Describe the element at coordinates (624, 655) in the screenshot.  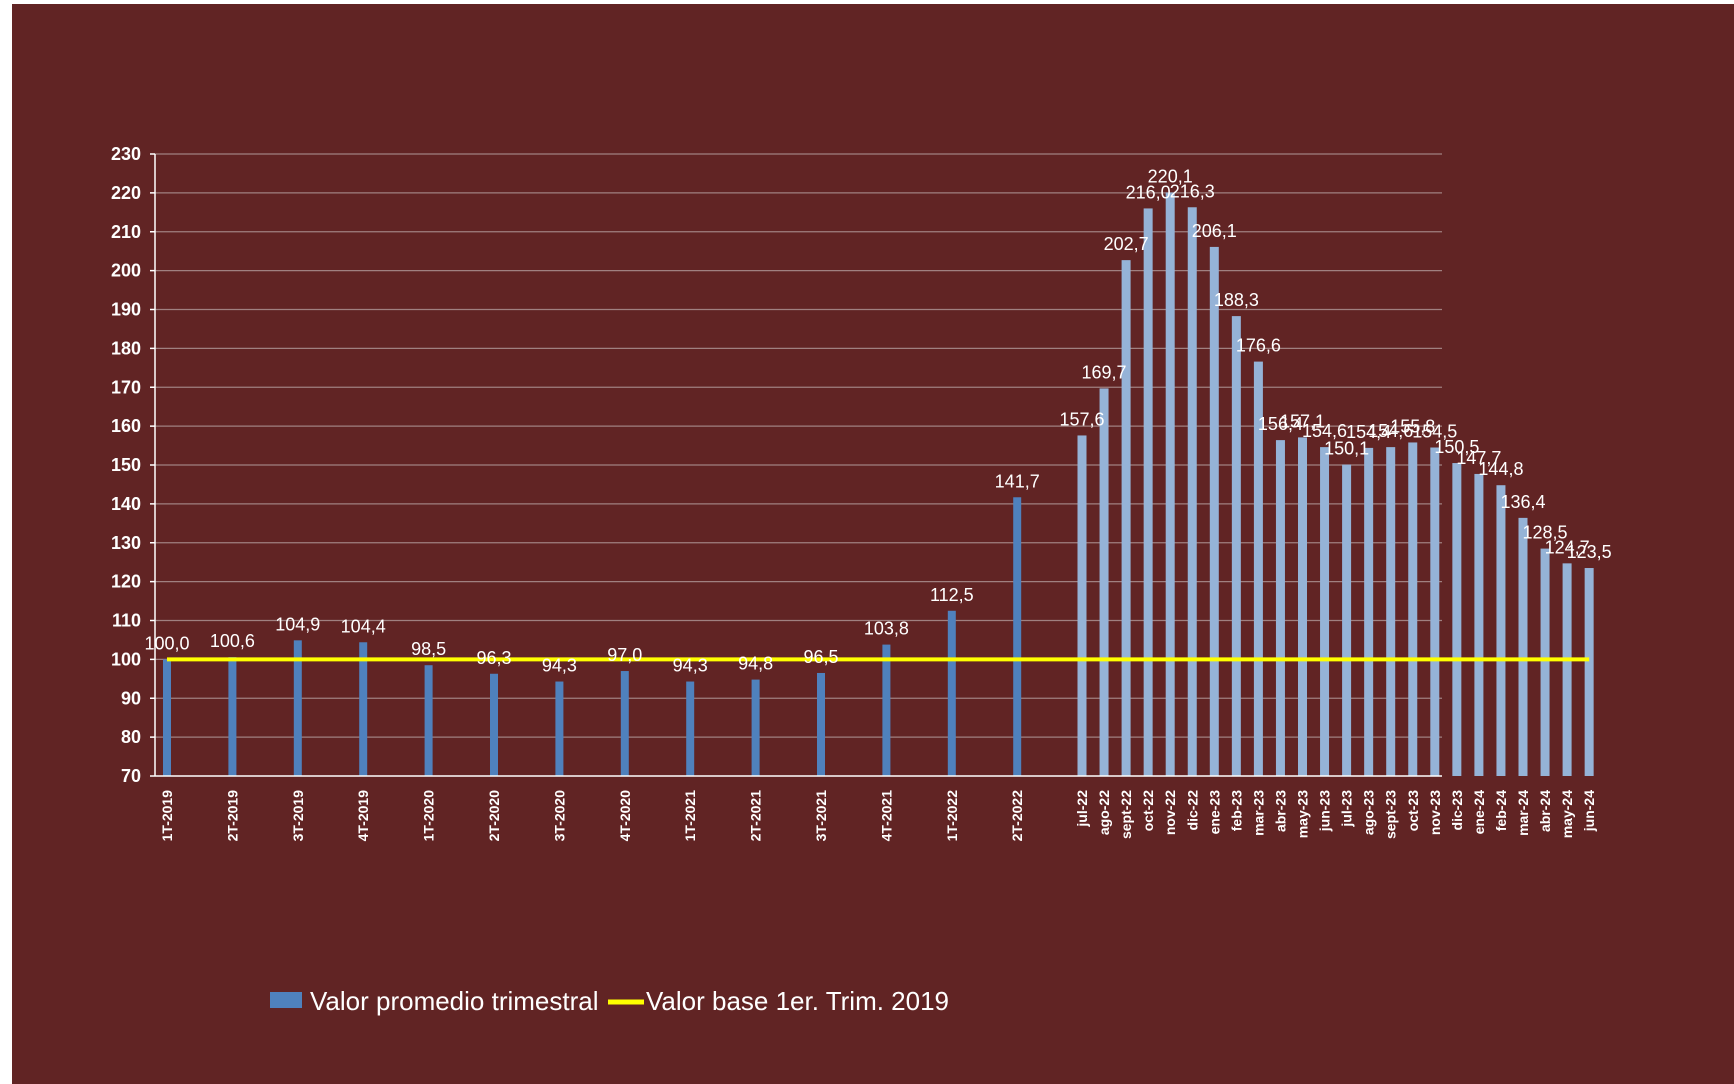
I see `data-label: 97,0` at that location.